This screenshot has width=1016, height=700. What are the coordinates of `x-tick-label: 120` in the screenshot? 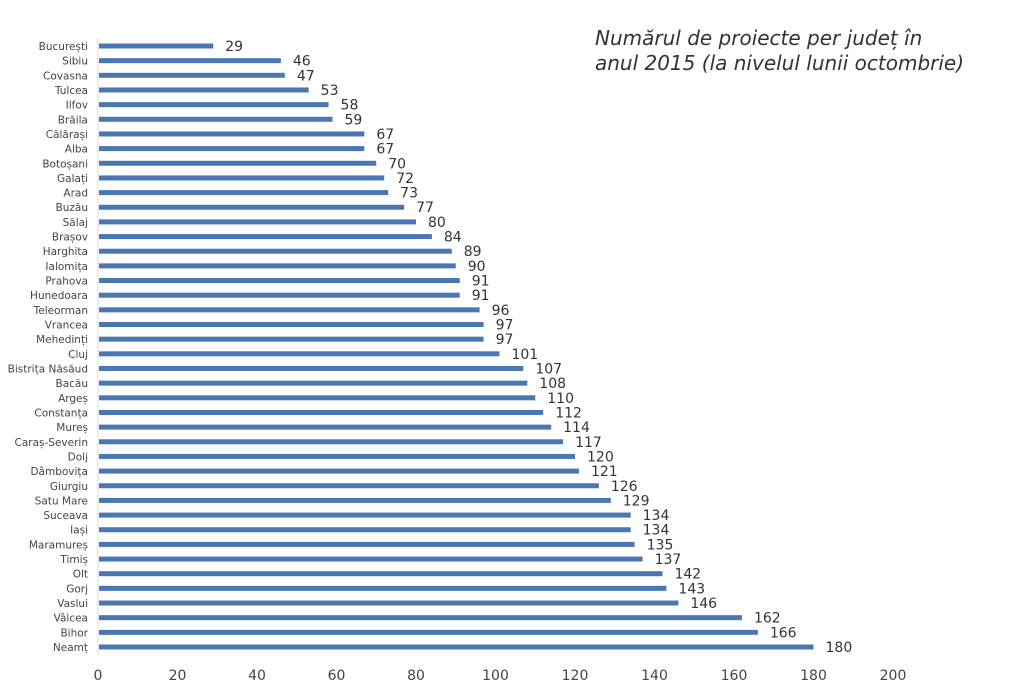 It's located at (575, 676).